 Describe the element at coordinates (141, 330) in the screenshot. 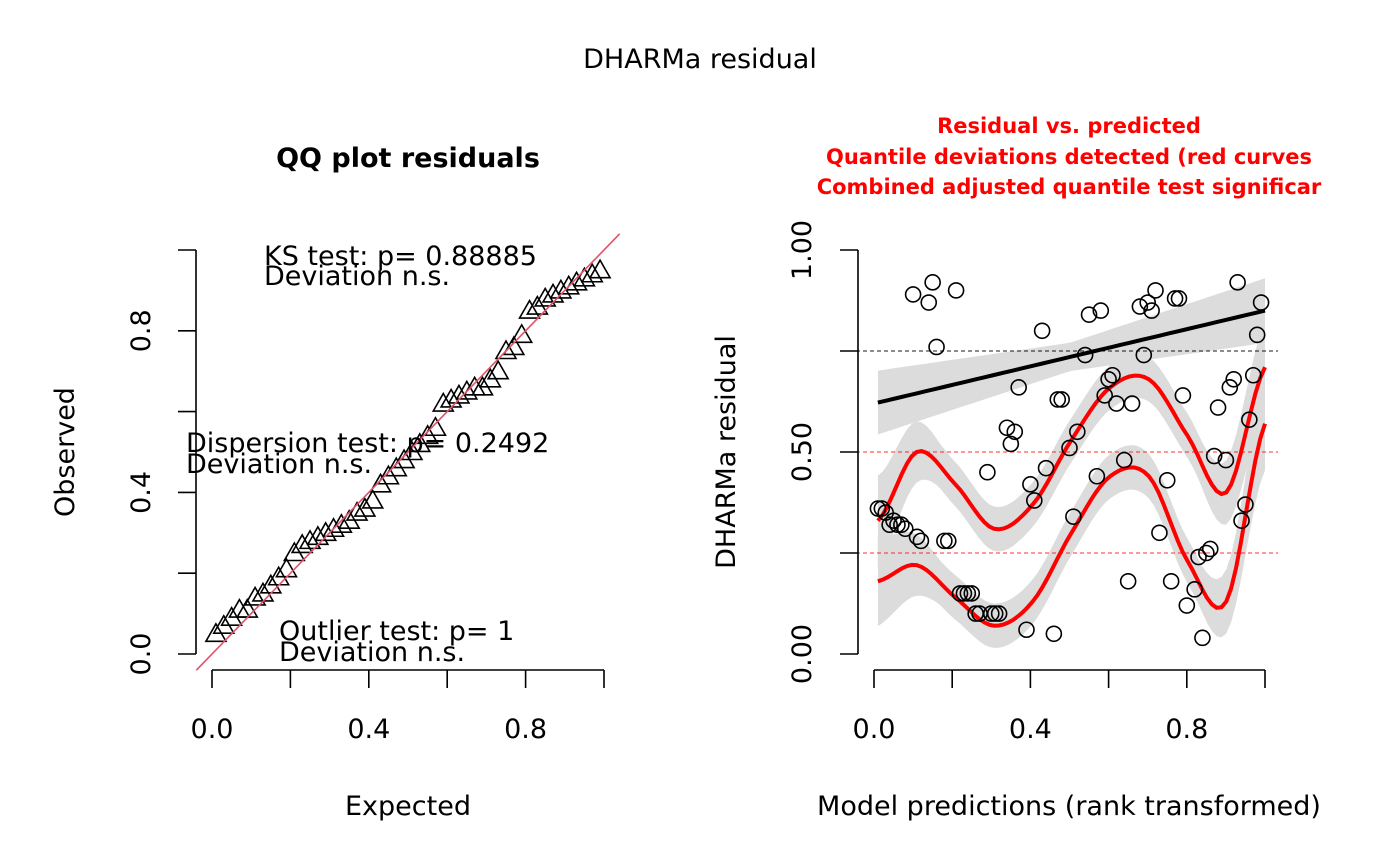

I see `qq-y-tick-label: 0.8` at that location.